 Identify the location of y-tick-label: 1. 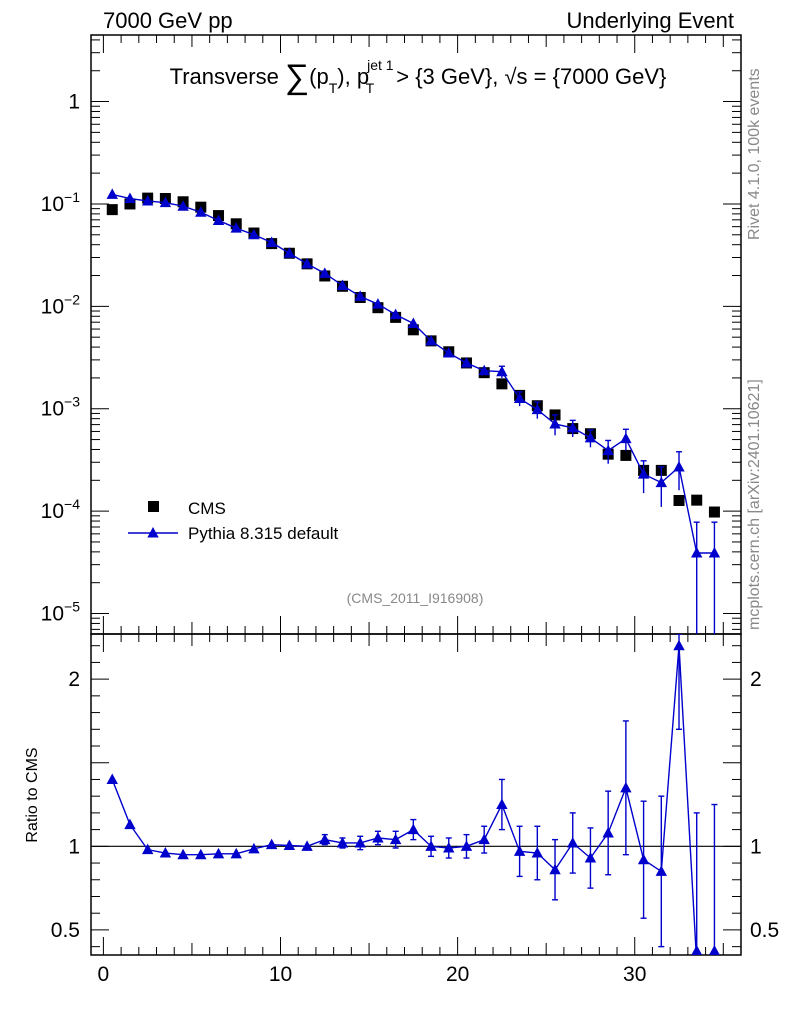
(74, 102).